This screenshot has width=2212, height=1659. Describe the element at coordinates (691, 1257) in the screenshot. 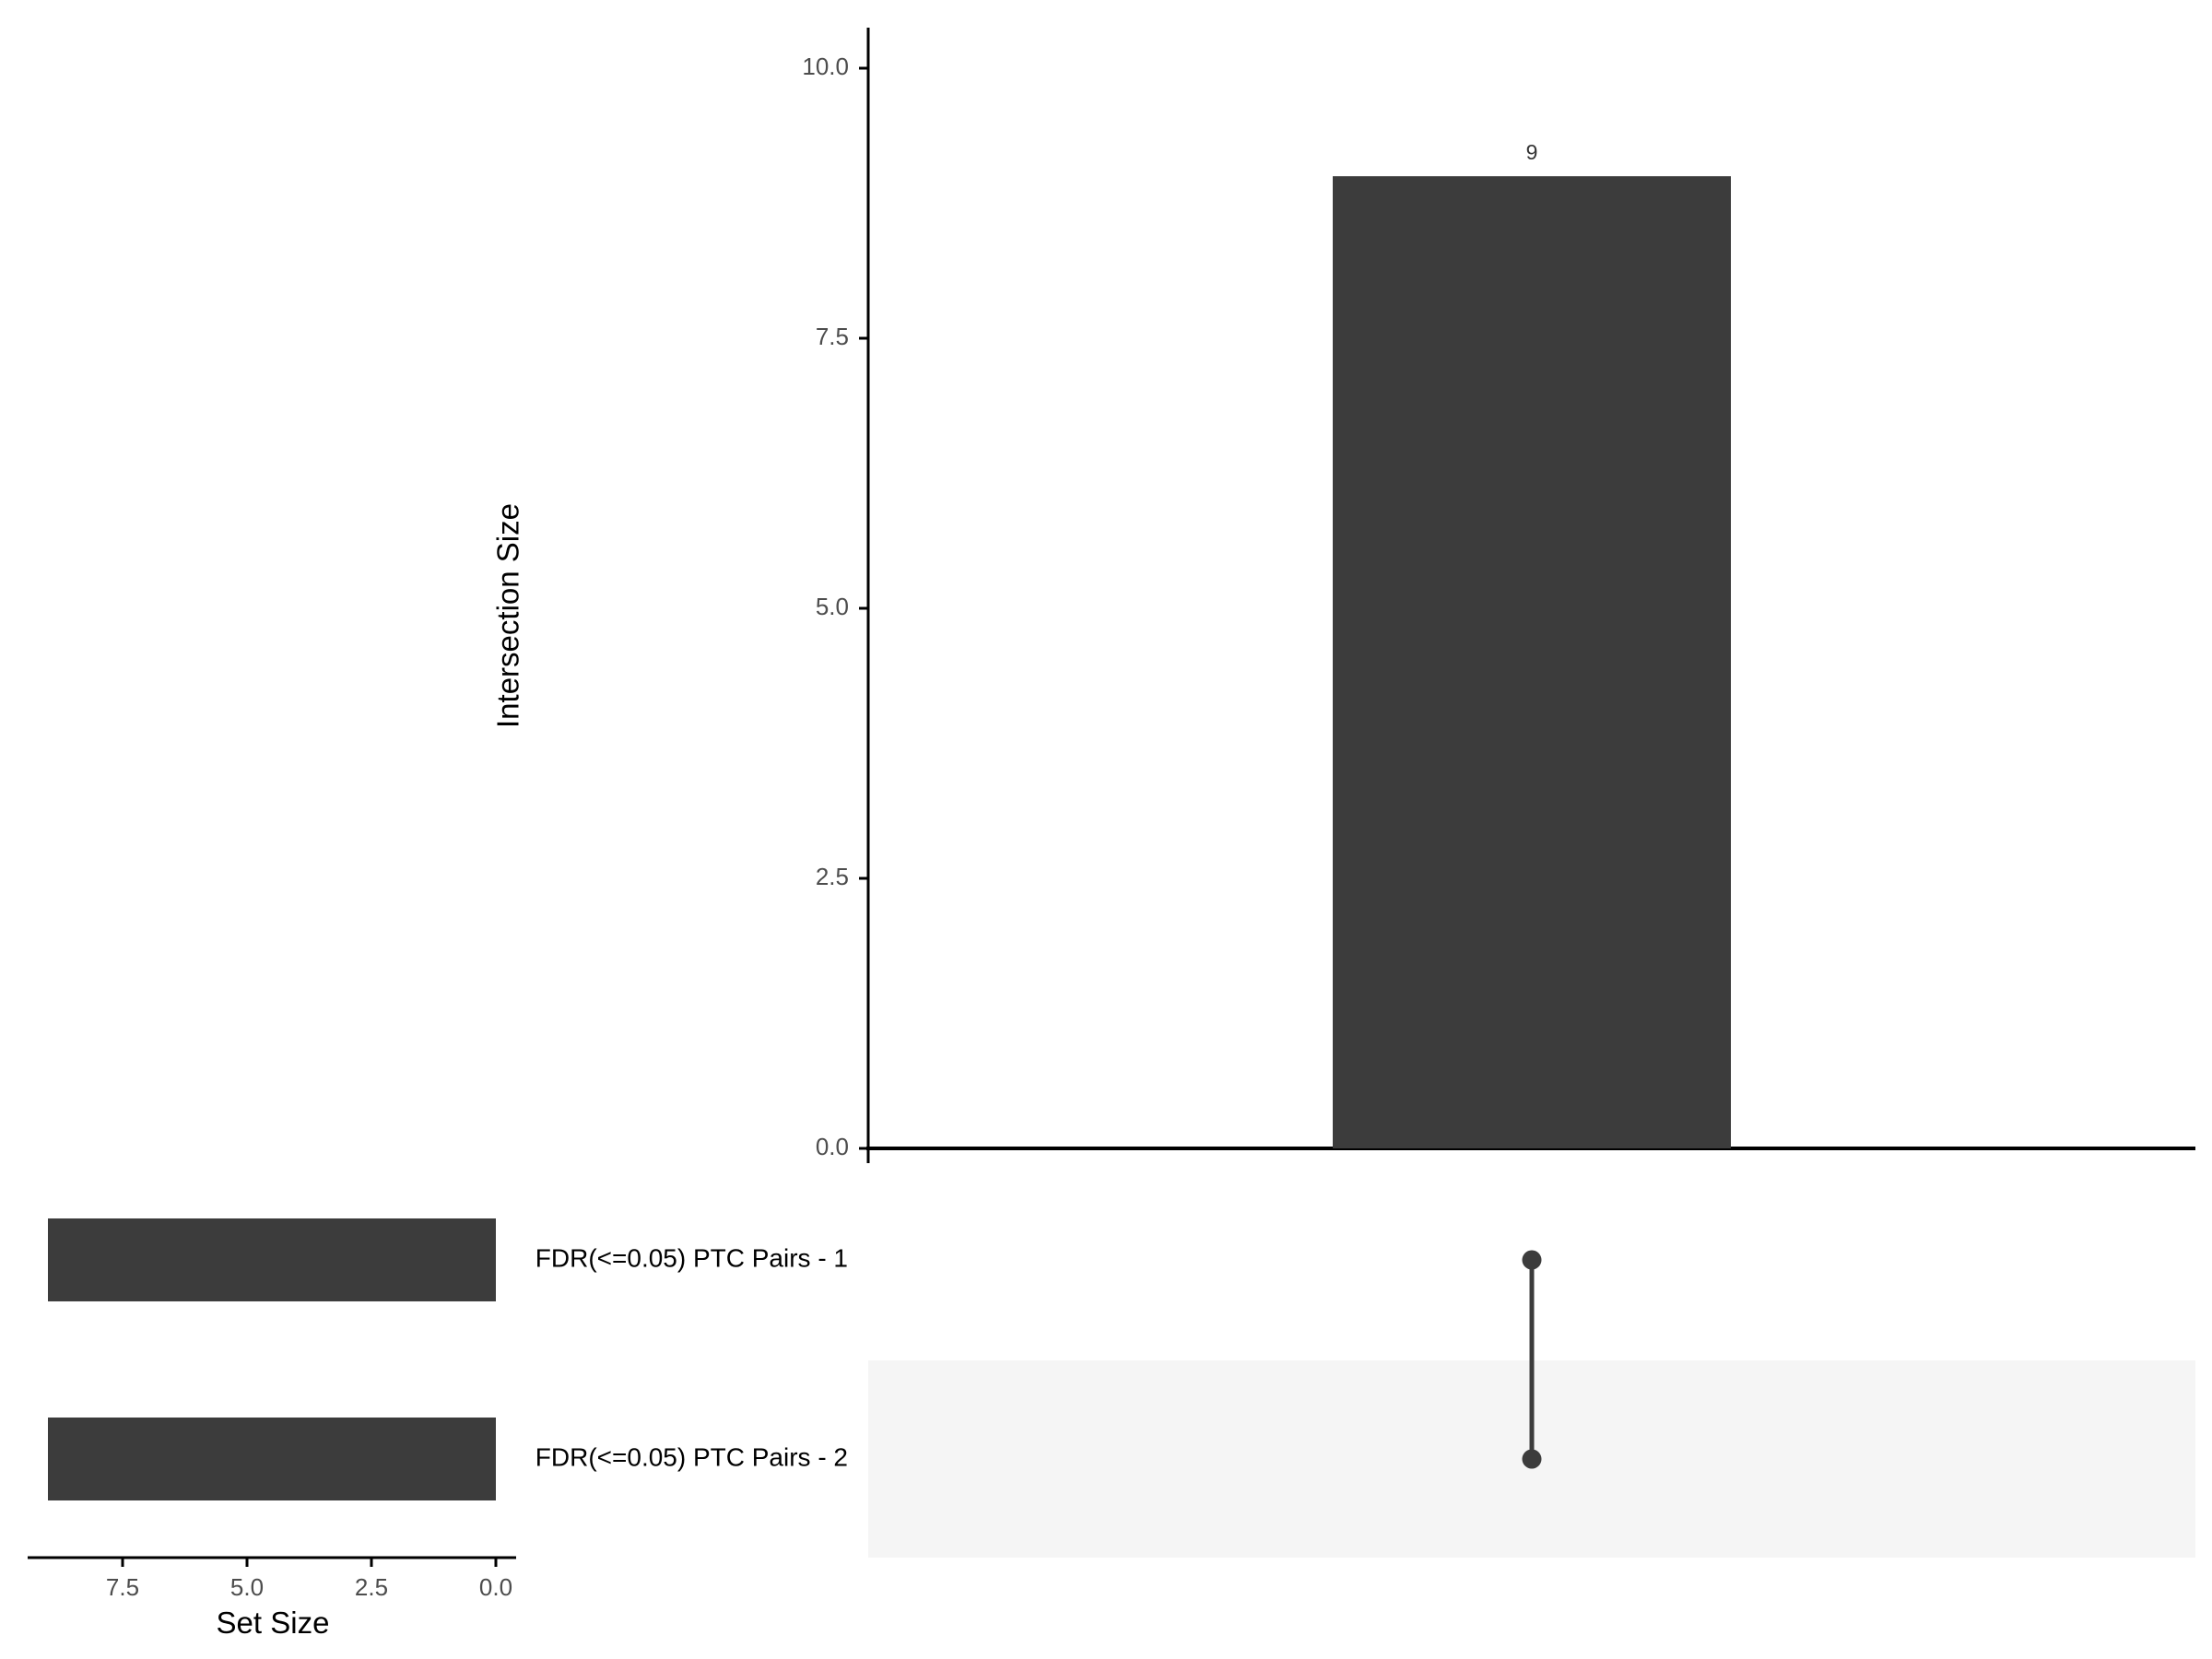

I see `set-name-label: FDR(<=0.05) PTC Pairs - 1` at that location.